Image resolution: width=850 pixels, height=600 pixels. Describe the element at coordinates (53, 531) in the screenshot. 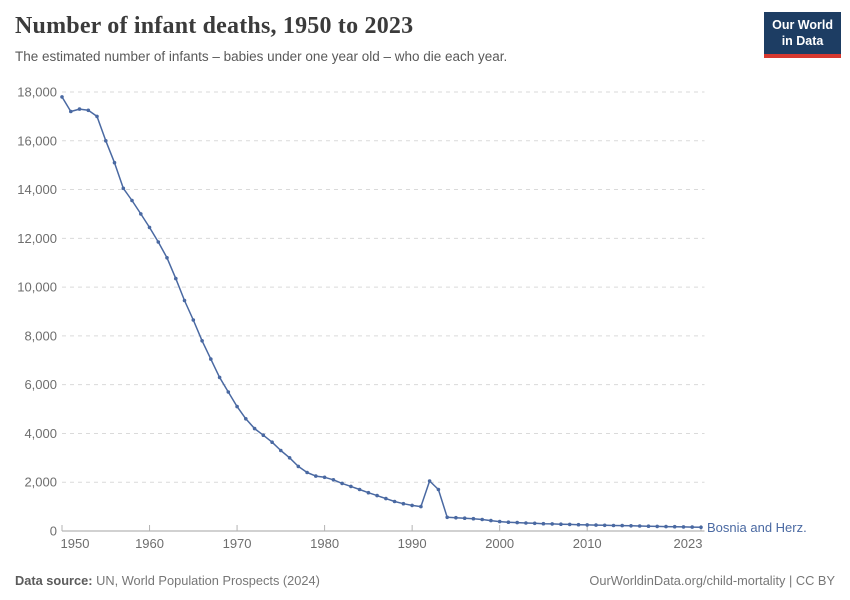

I see `y-axis-label: 0` at that location.